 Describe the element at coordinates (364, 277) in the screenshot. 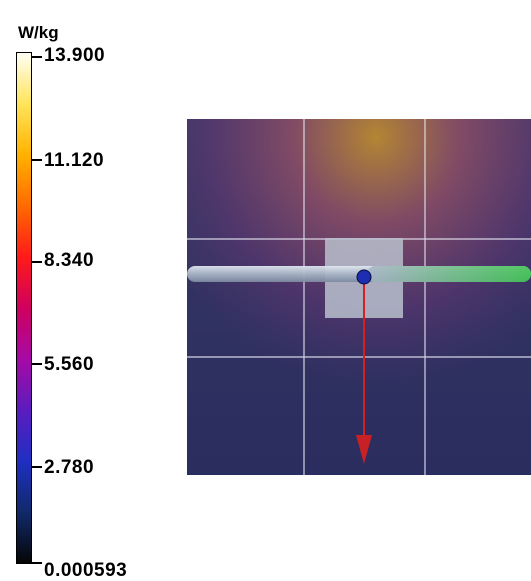

I see `probe-point` at that location.